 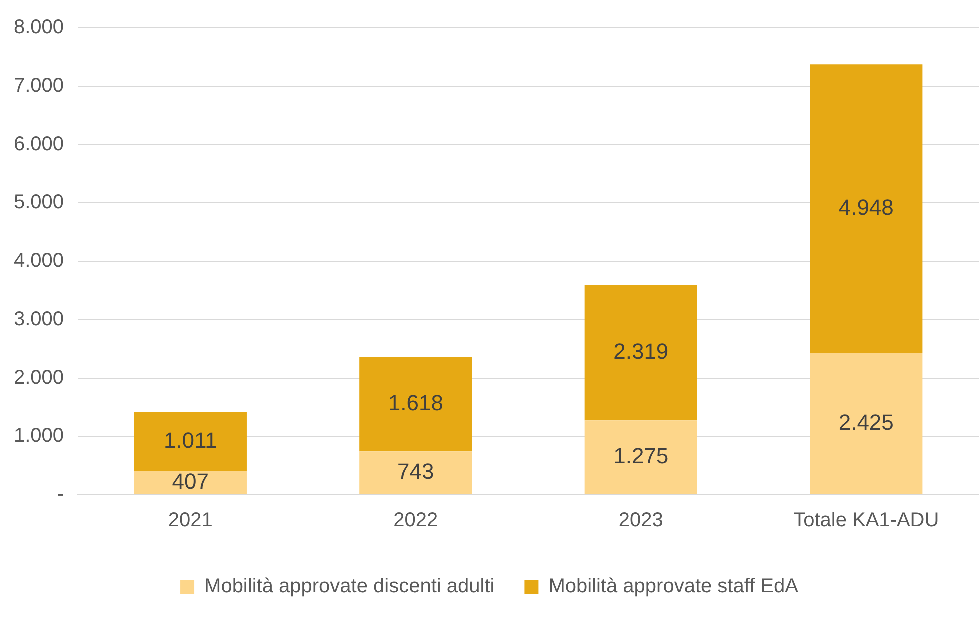 What do you see at coordinates (39, 203) in the screenshot?
I see `y-tick-label: 5.000` at bounding box center [39, 203].